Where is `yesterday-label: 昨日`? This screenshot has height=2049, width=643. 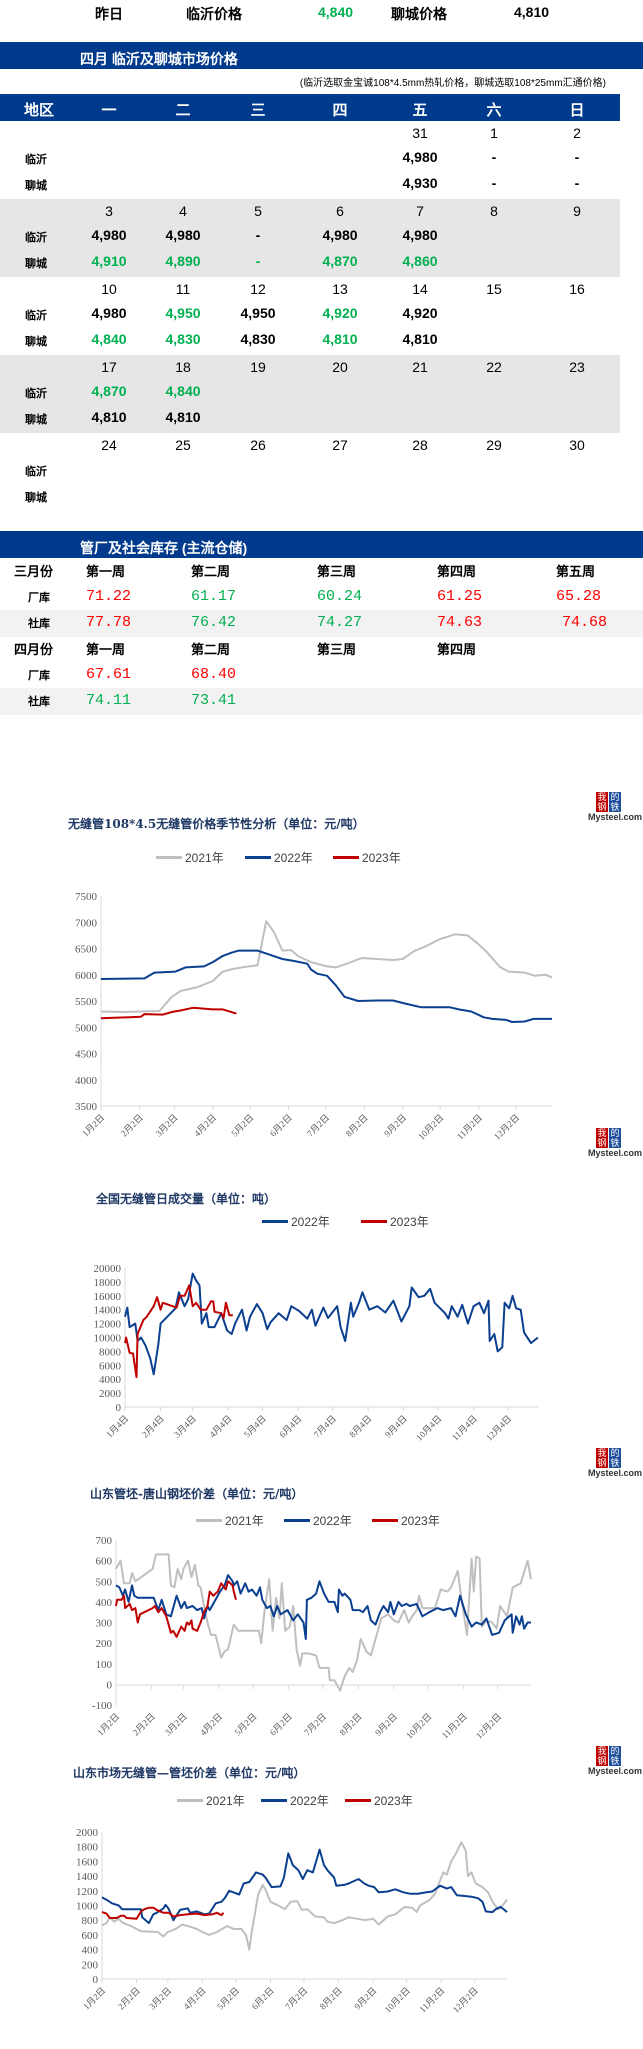 yesterday-label: 昨日 is located at coordinates (109, 14).